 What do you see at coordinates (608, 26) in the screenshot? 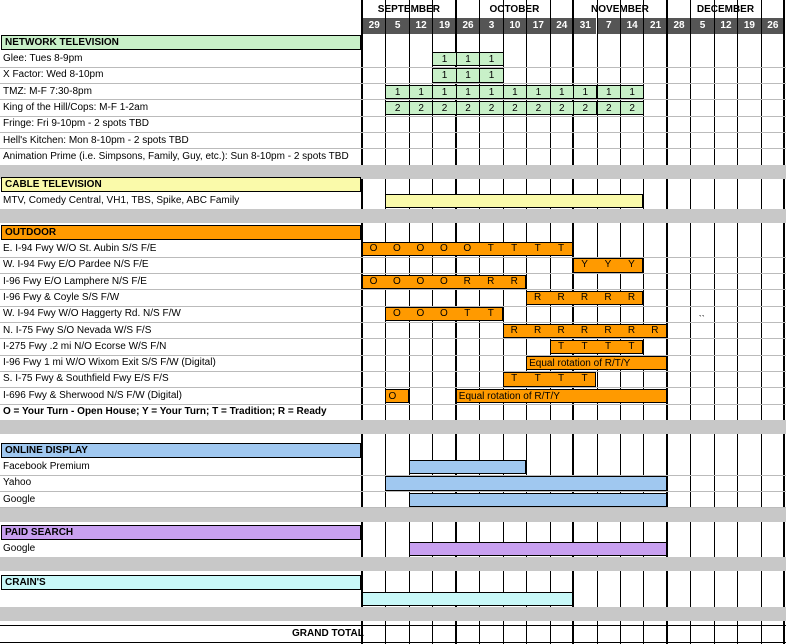
I see `week-header: 7` at bounding box center [608, 26].